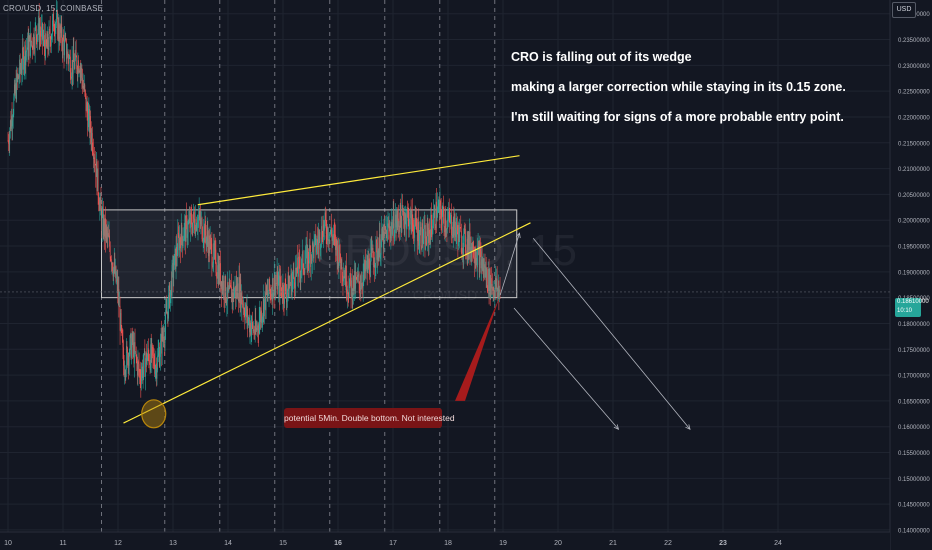 The height and width of the screenshot is (550, 932). Describe the element at coordinates (914, 273) in the screenshot. I see `price-tick-label: 0.19000000` at that location.